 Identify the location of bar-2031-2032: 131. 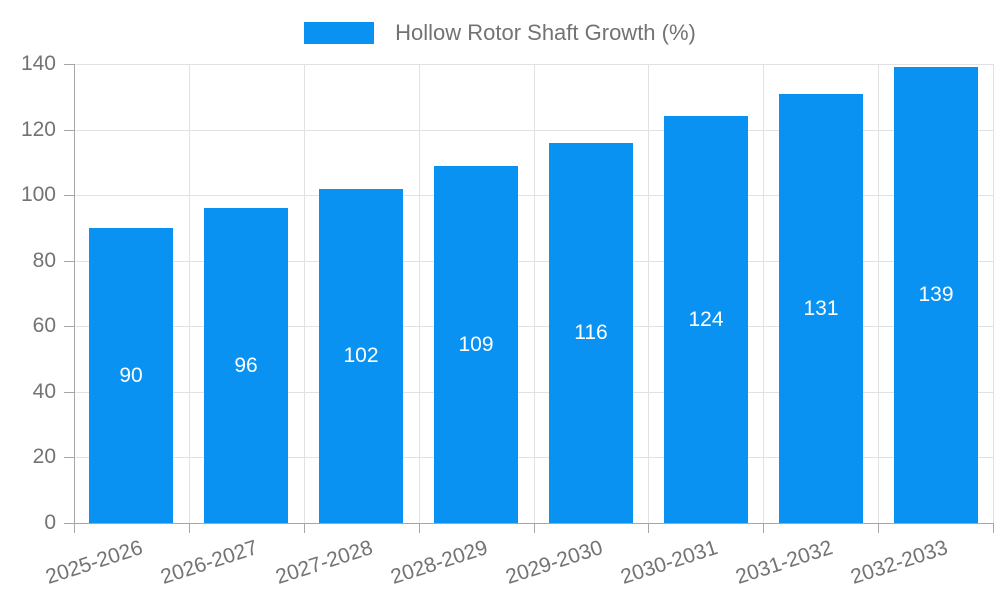
(821, 308).